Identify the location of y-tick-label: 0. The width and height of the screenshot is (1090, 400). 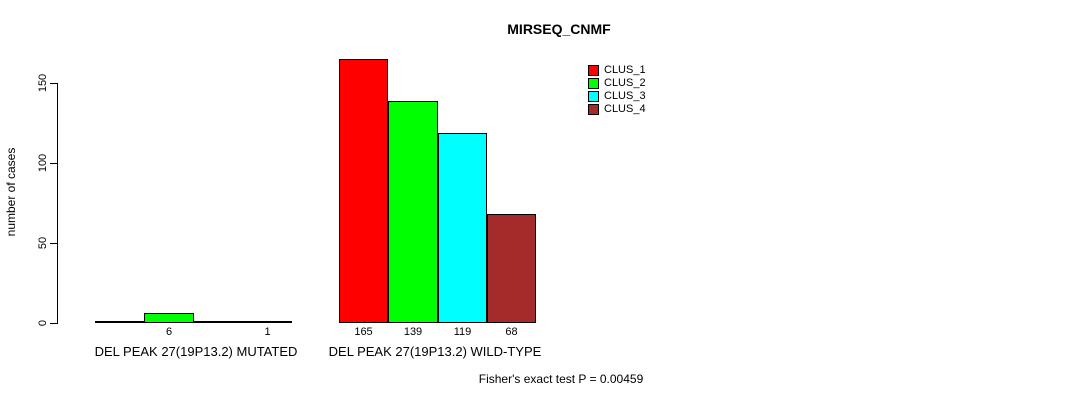
(43, 323).